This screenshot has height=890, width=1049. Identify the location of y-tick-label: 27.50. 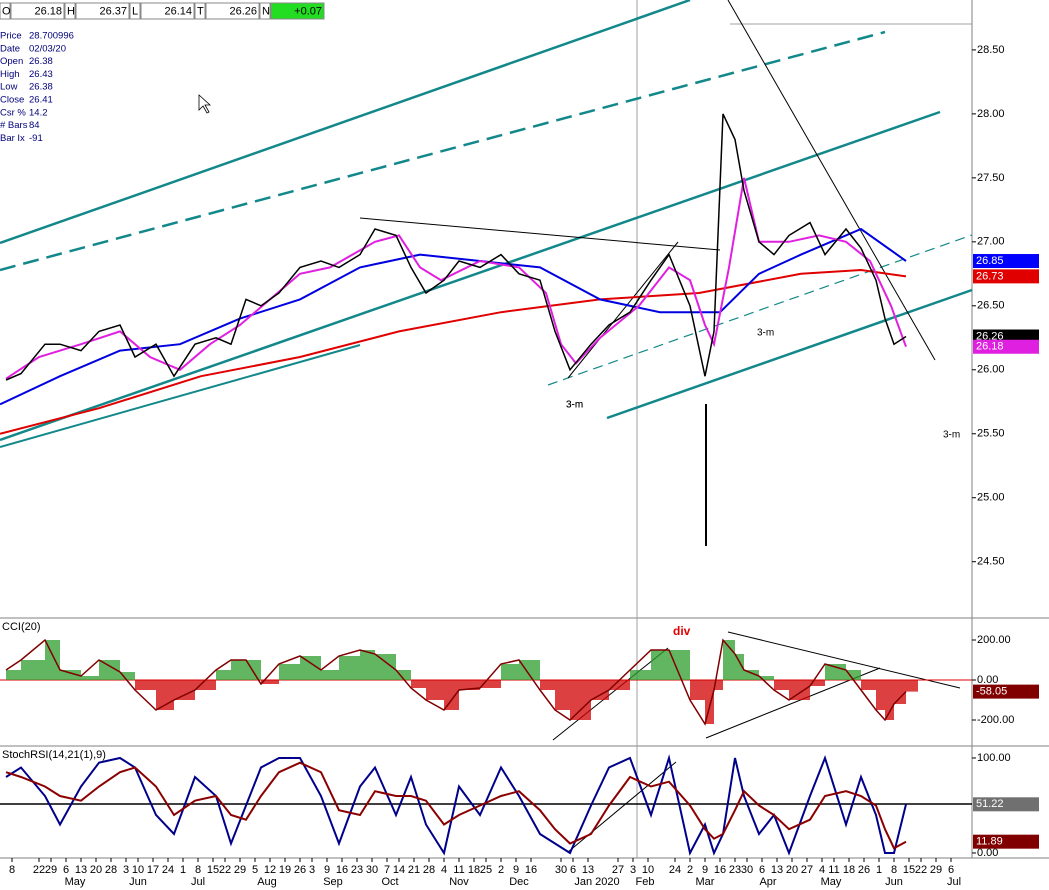
(991, 178).